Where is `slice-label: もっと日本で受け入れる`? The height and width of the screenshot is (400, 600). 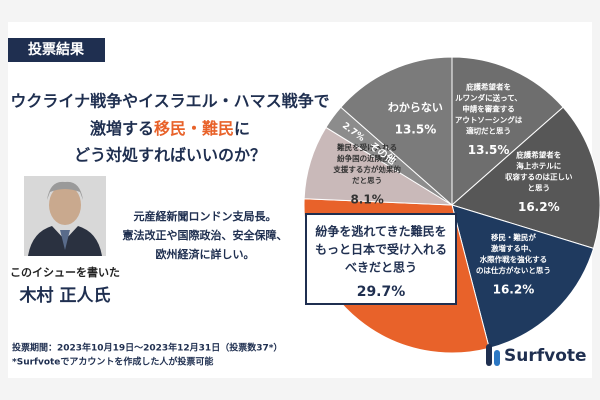 slice-label: もっと日本で受け入れる is located at coordinates (381, 249).